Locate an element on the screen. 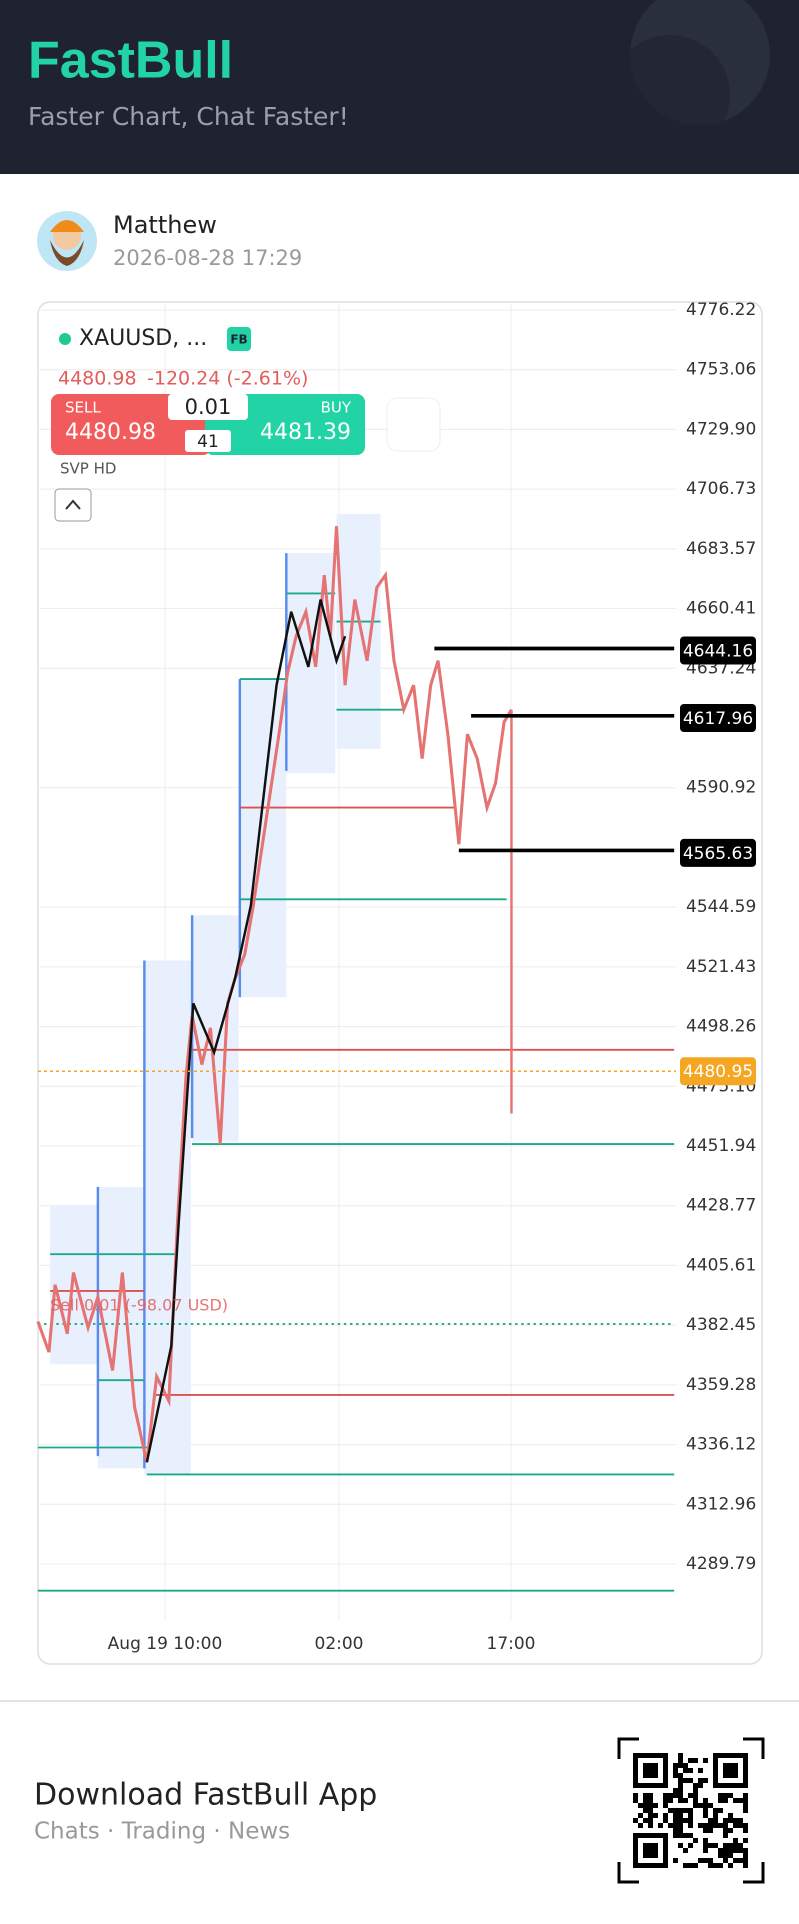 The width and height of the screenshot is (799, 1924). y-tick-label: 4776.22 is located at coordinates (721, 310).